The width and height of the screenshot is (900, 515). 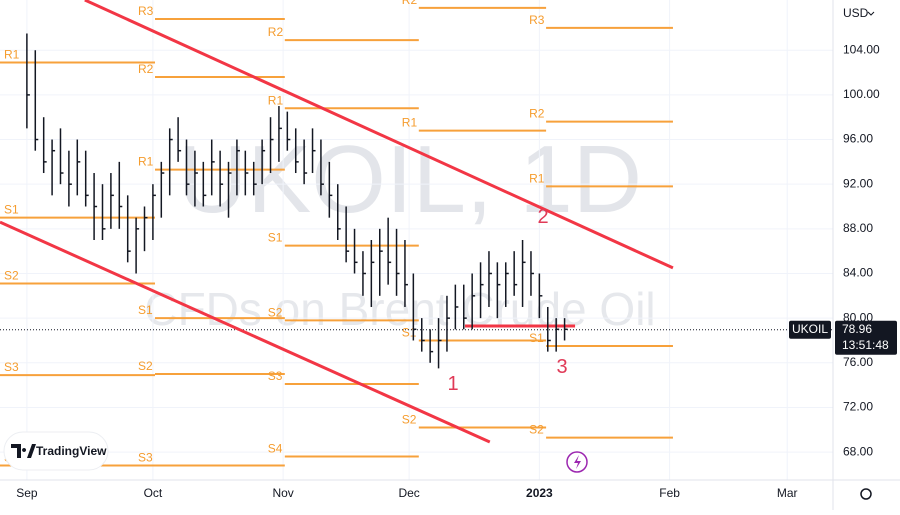 I want to click on y-tick-label: 96.00, so click(x=858, y=139).